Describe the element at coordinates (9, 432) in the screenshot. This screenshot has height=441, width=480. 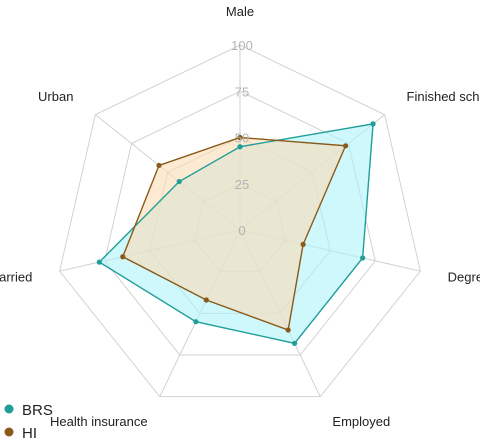
I see `legend-marker-hi` at that location.